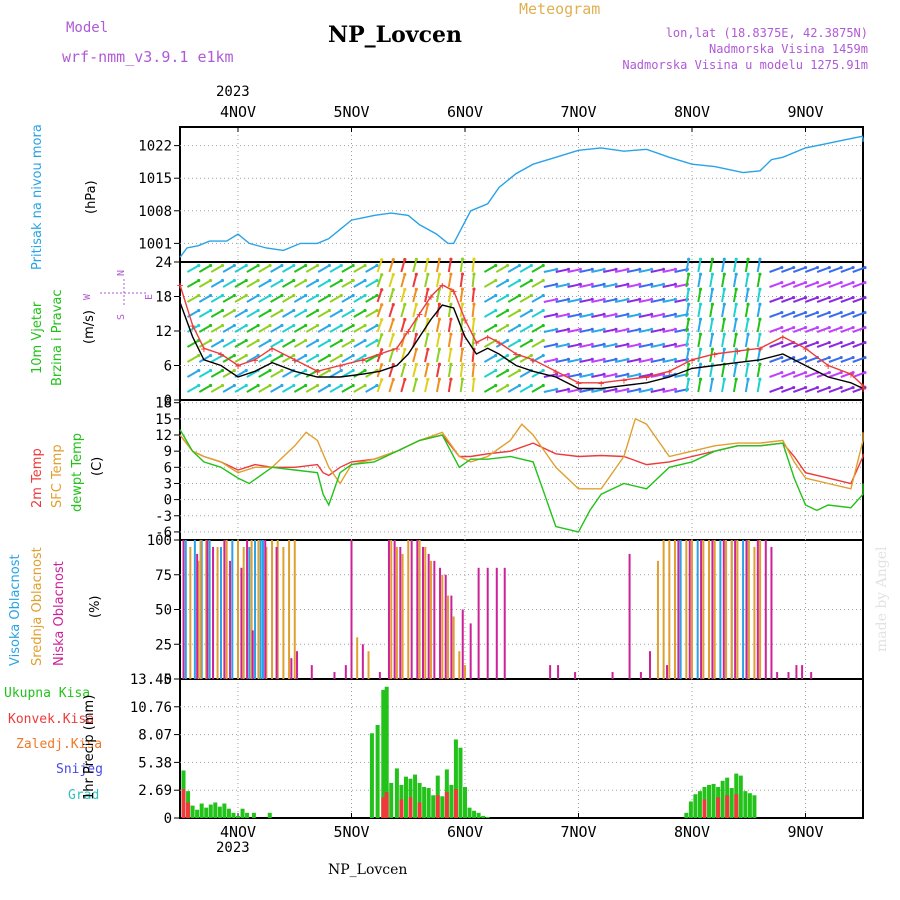  What do you see at coordinates (163, 533) in the screenshot?
I see `temp-tick-label: -6` at bounding box center [163, 533].